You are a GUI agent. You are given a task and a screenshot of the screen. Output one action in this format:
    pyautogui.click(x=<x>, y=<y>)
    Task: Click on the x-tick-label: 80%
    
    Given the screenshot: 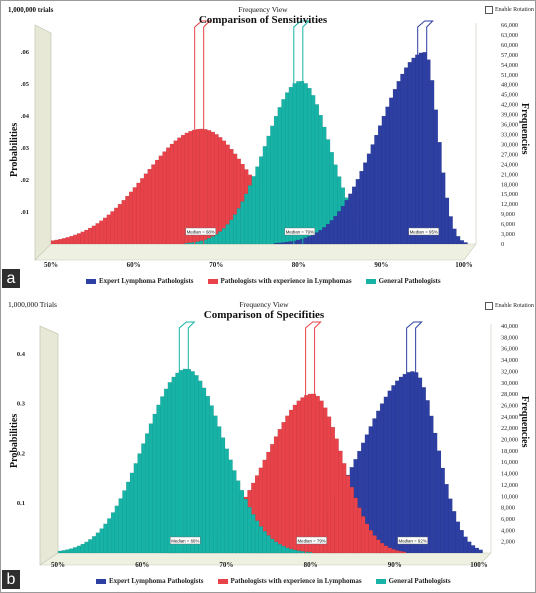 What is the action you would take?
    pyautogui.click(x=311, y=565)
    